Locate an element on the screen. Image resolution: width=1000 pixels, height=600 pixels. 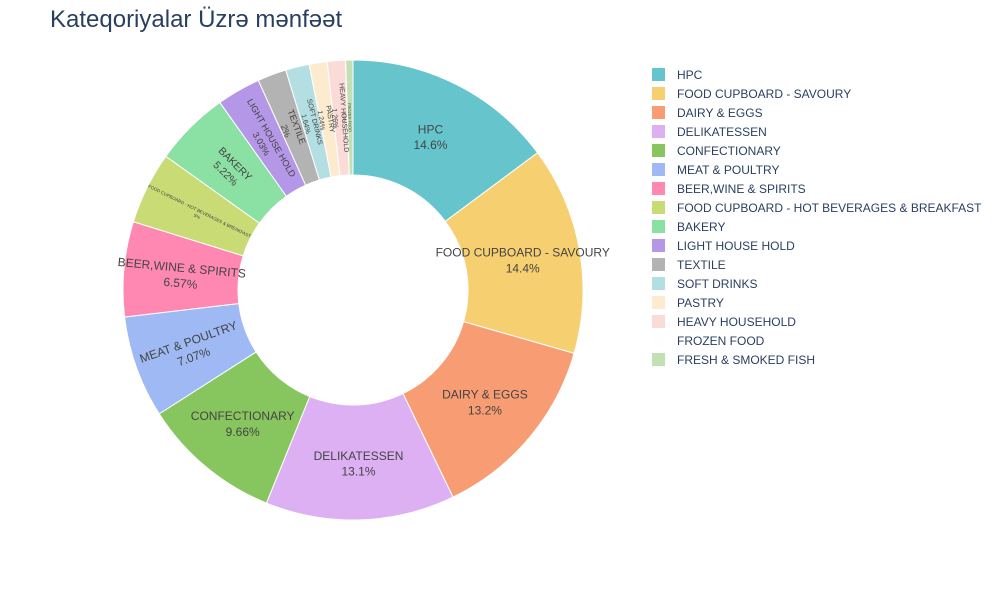
legend-label: BEER,WINE & SPIRITS is located at coordinates (741, 188).